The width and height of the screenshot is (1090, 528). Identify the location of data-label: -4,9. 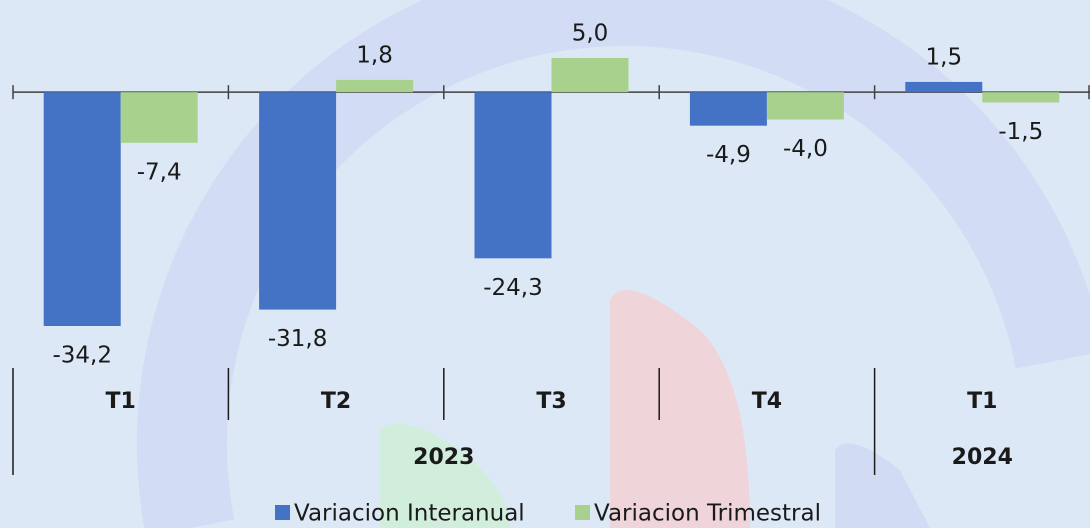
(728, 155).